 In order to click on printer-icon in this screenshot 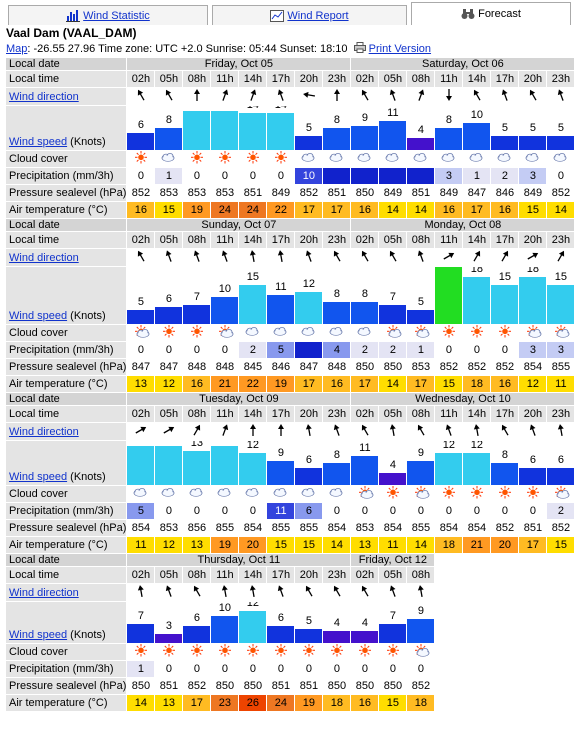, I will do `click(359, 47)`.